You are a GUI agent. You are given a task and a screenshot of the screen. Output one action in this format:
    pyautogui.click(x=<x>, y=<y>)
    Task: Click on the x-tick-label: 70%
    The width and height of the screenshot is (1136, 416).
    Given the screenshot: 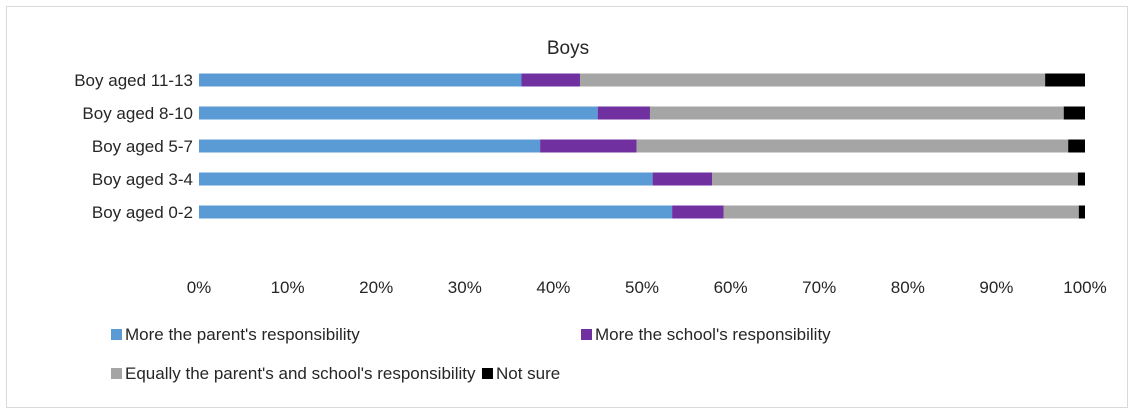 What is the action you would take?
    pyautogui.click(x=819, y=287)
    